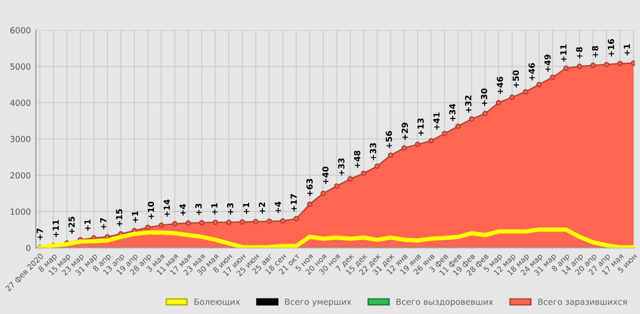 The image size is (640, 314). I want to click on annotation: +63, so click(309, 187).